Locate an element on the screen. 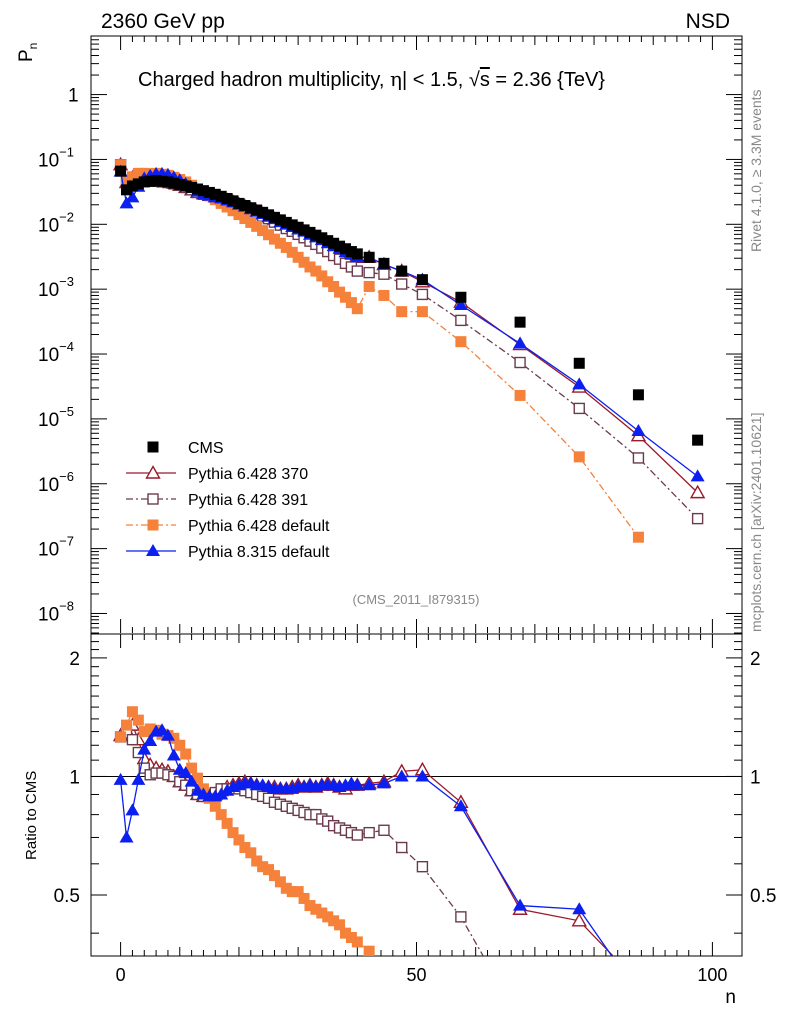 The image size is (786, 1024). analysis-id-label: (CMS_2011_I879315) is located at coordinates (416, 599).